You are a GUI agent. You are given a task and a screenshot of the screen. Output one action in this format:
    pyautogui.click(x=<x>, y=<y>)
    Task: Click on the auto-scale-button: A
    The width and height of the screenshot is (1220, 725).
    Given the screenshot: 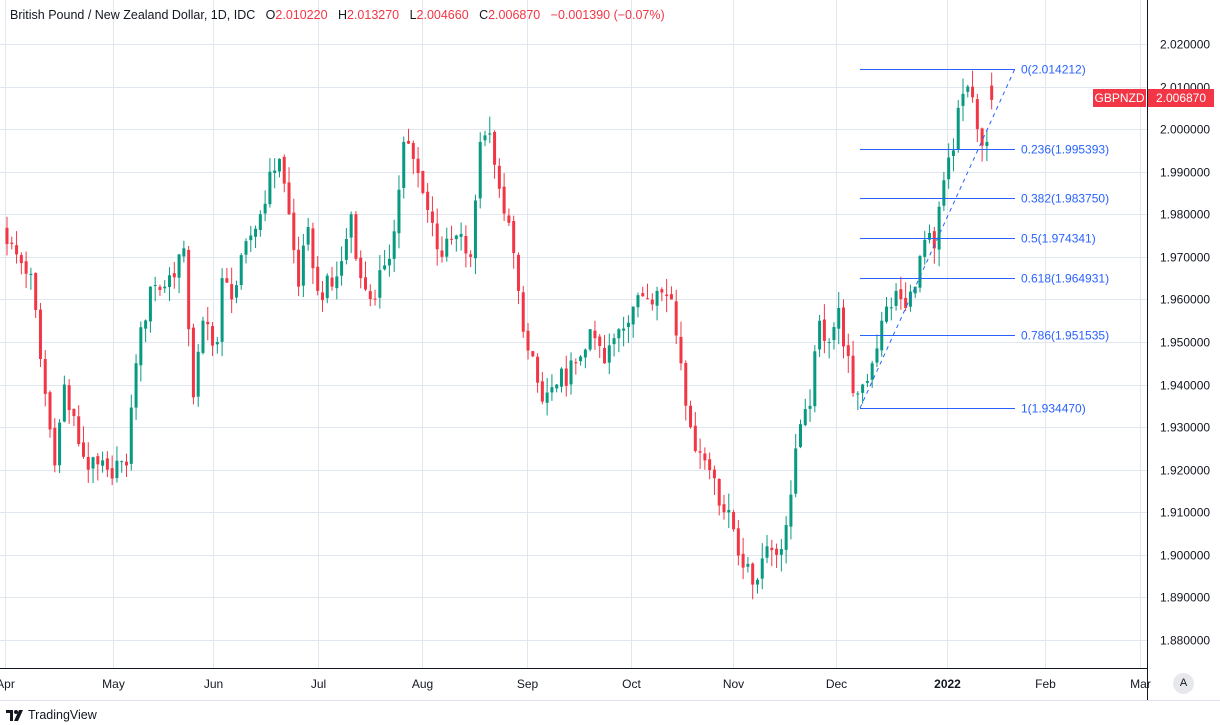 What is the action you would take?
    pyautogui.click(x=1183, y=683)
    